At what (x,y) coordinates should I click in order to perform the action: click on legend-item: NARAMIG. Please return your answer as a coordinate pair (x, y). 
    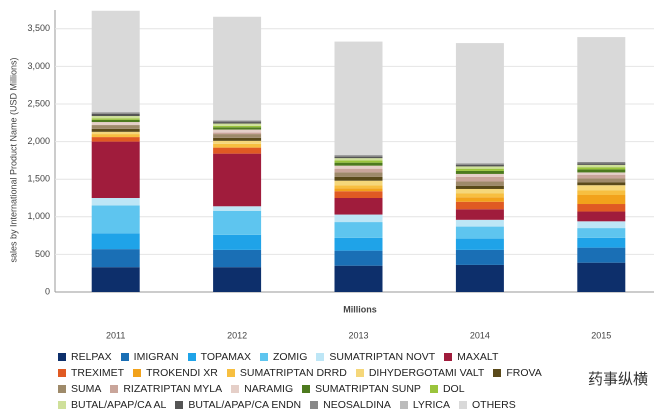
    Looking at the image, I should click on (262, 389).